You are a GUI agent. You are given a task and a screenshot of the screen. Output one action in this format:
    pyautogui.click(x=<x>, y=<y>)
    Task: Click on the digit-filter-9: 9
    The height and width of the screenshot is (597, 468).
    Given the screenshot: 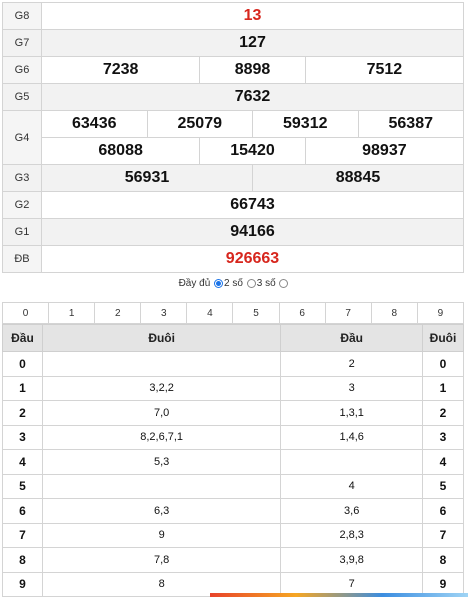 What is the action you would take?
    pyautogui.click(x=440, y=313)
    